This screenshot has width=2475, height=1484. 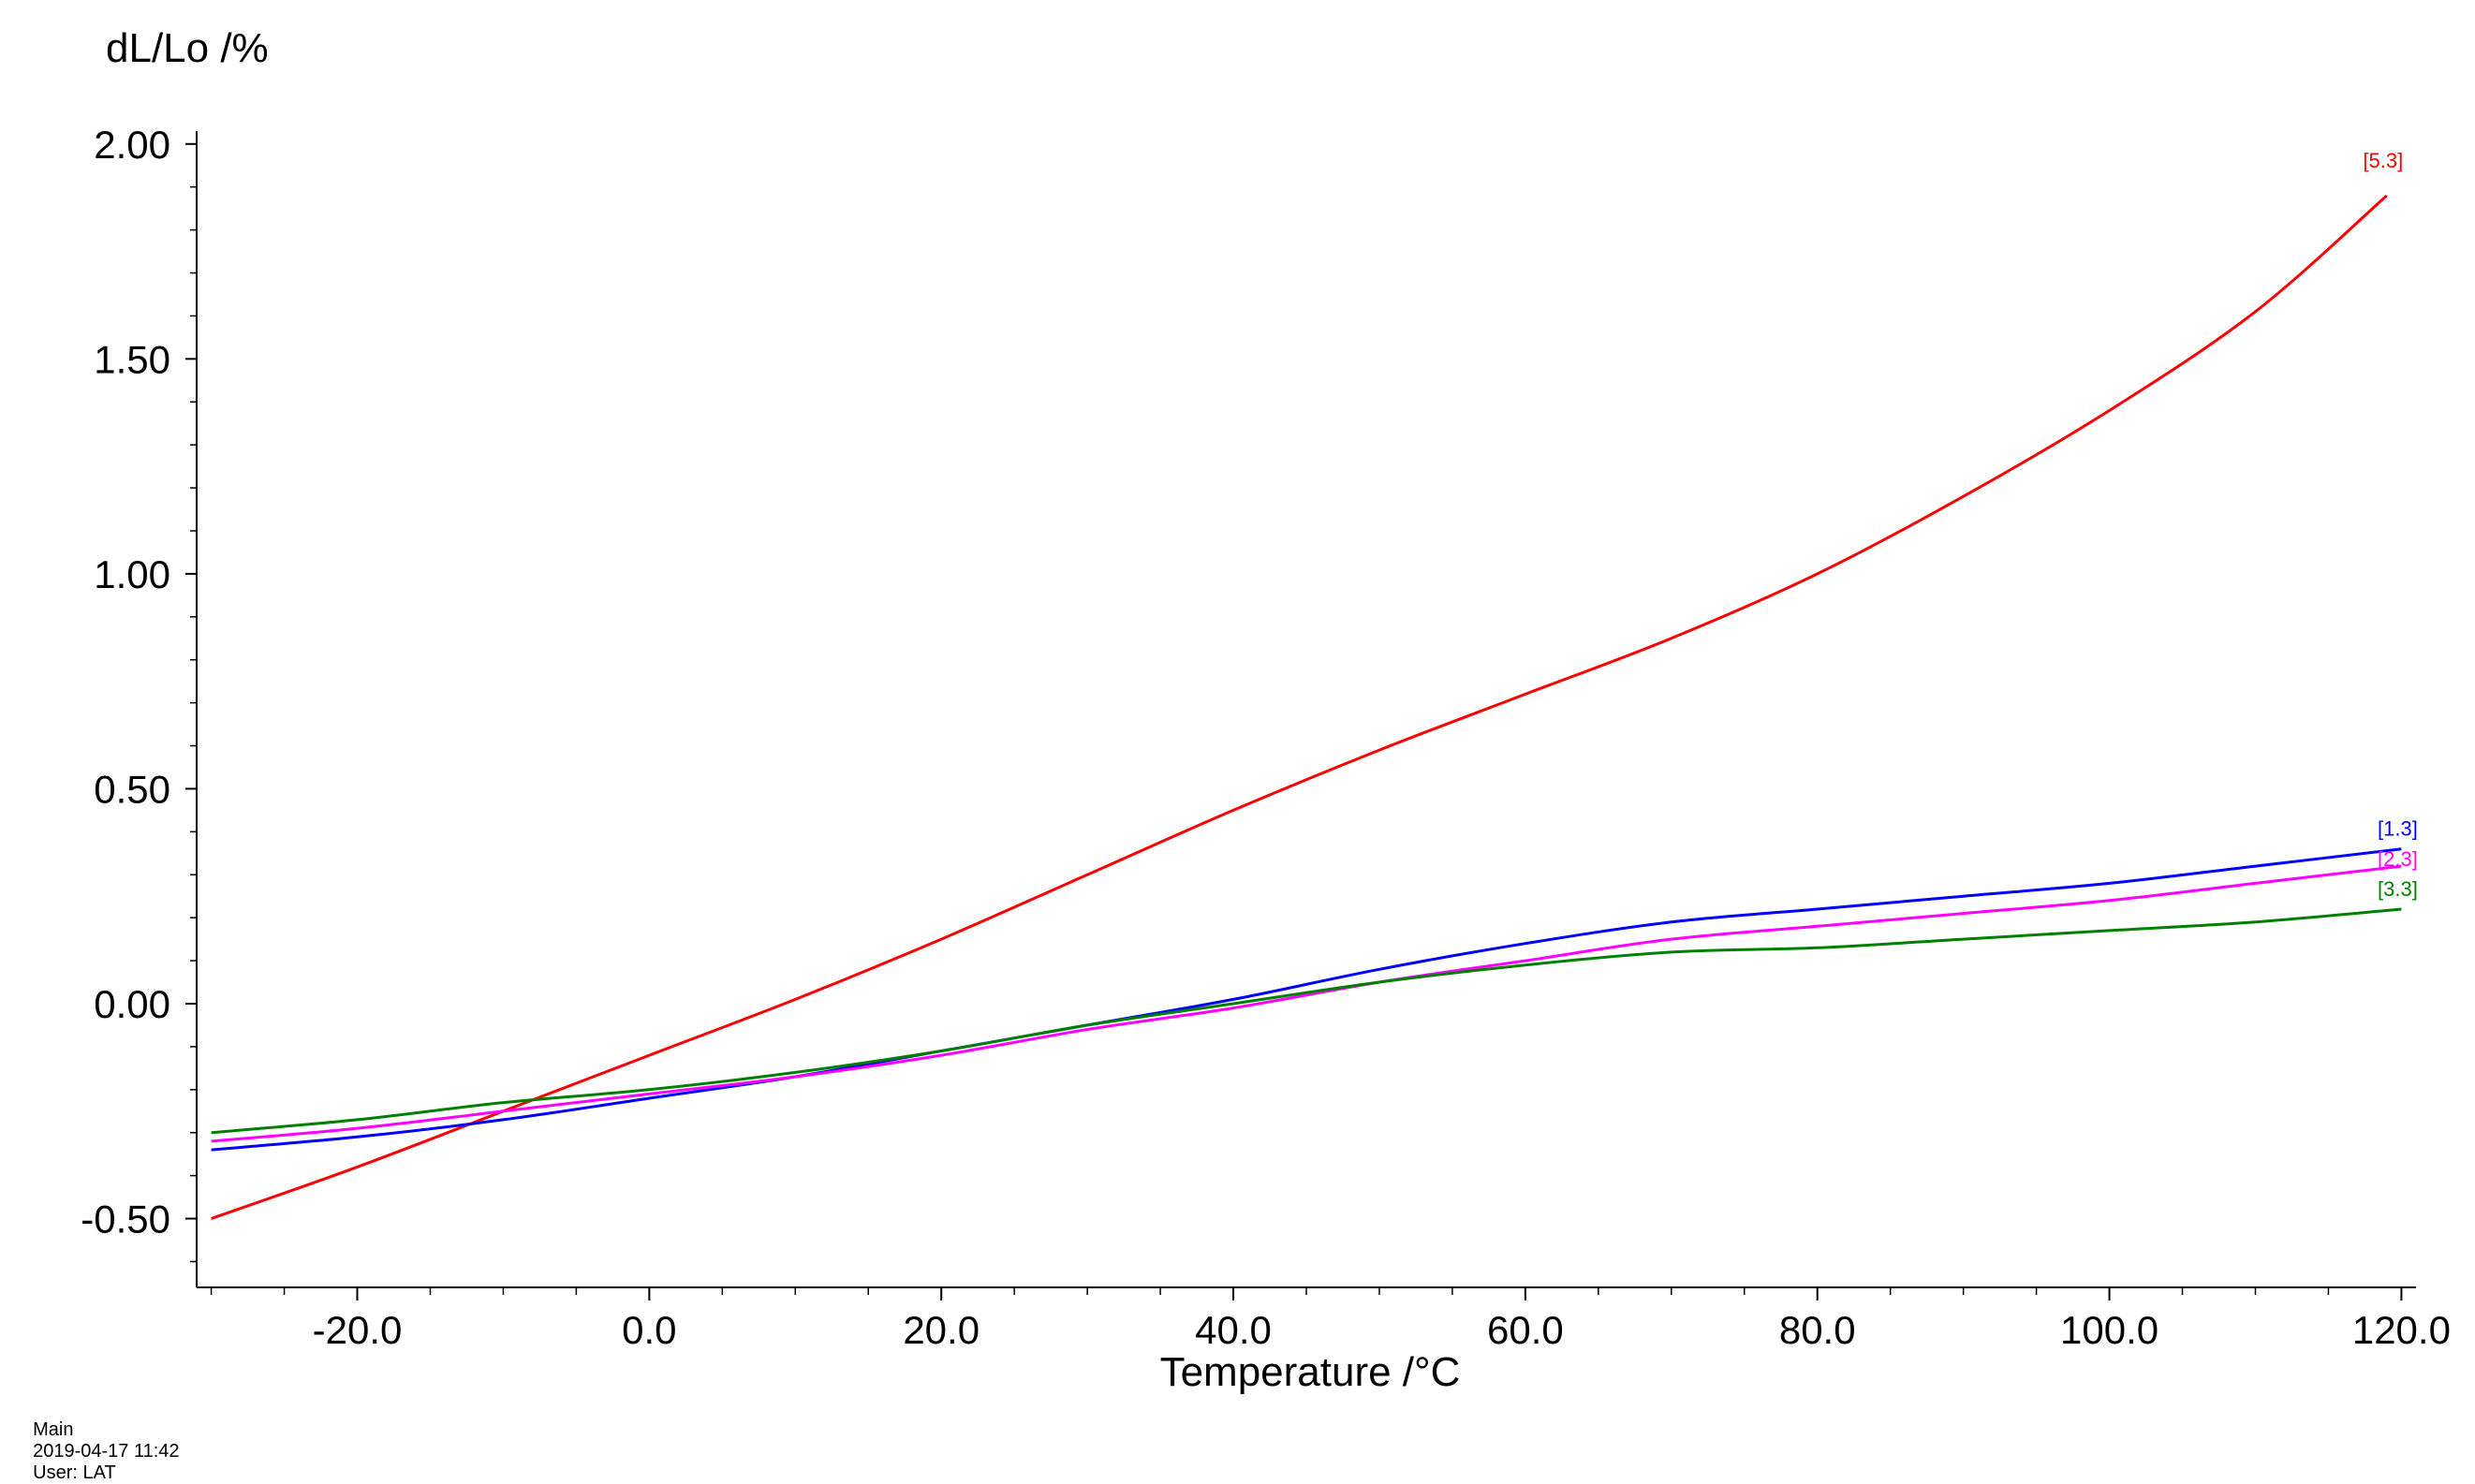 What do you see at coordinates (2401, 1330) in the screenshot?
I see `x-tick-label: 120.0` at bounding box center [2401, 1330].